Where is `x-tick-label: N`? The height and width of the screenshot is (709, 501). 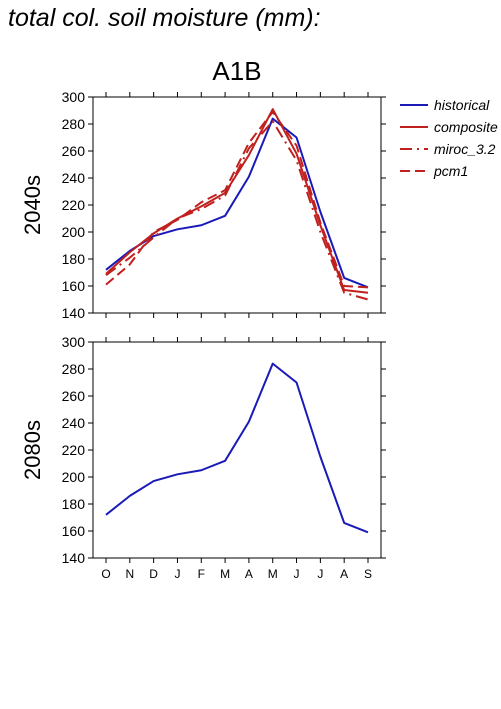
x-tick-label: N is located at coordinates (129, 574).